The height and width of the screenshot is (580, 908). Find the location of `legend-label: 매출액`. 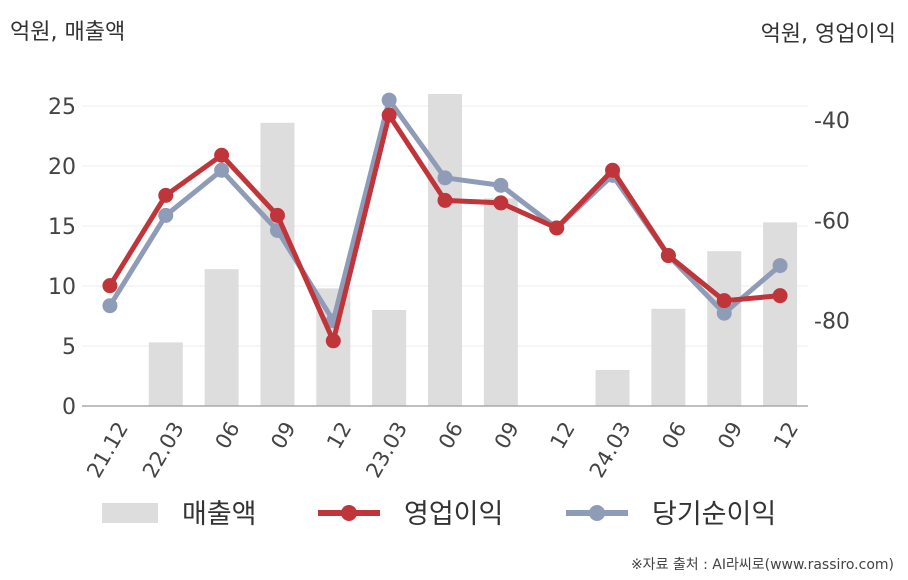

legend-label: 매출액 is located at coordinates (219, 514).